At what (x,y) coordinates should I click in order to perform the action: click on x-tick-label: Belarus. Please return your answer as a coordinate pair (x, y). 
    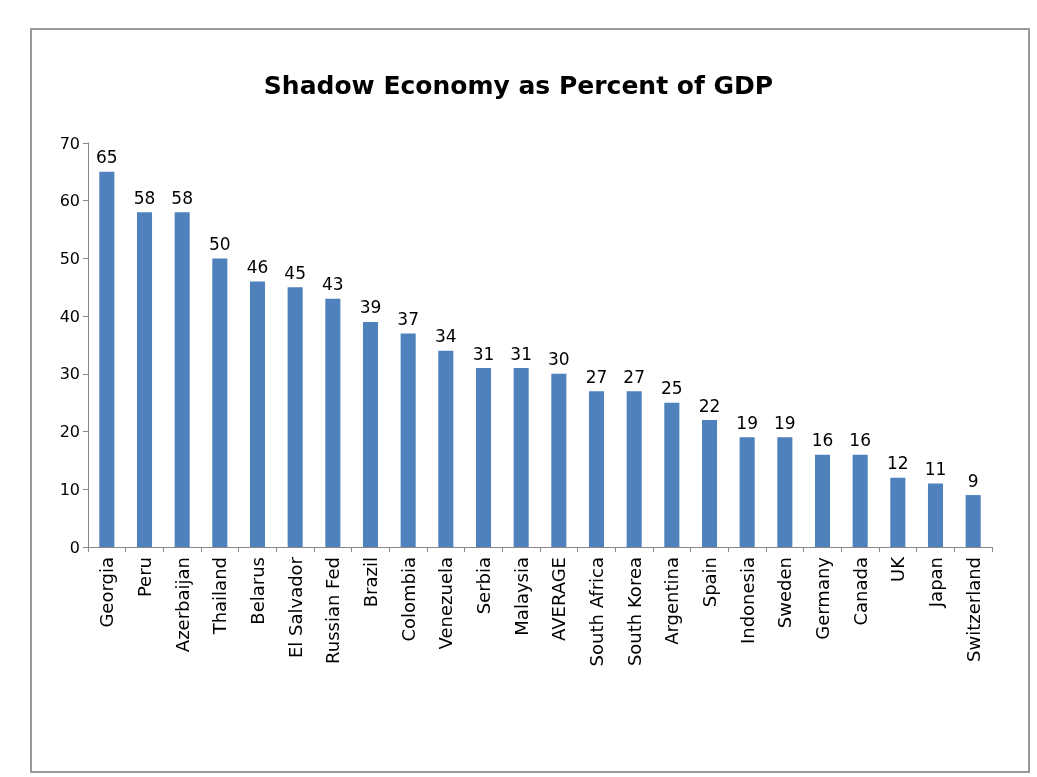
    Looking at the image, I should click on (257, 591).